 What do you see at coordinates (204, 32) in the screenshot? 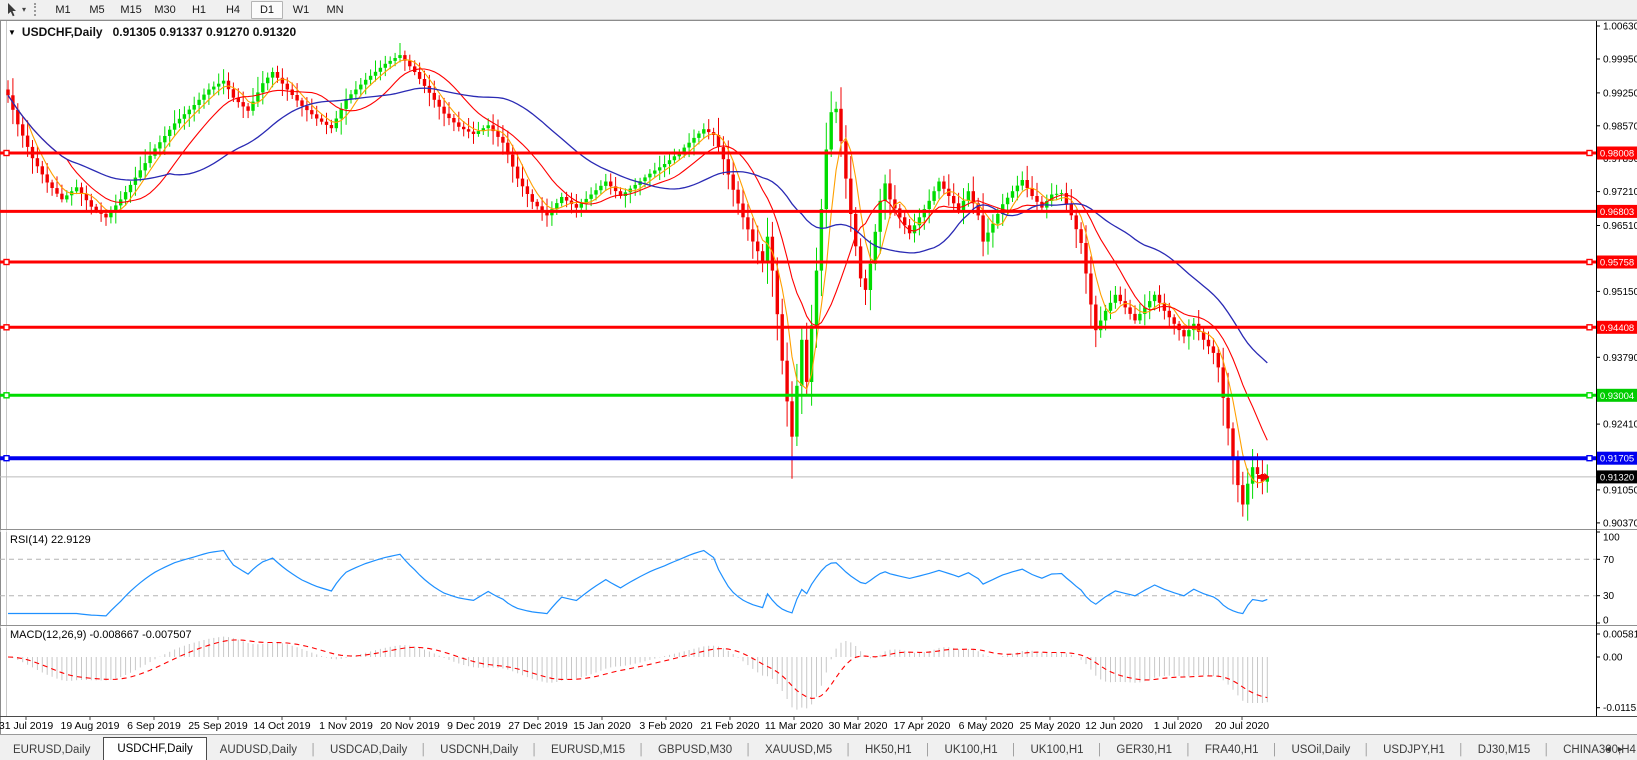
I see `chart-ohlc-values: 0.91305 0.91337 0.91270 0.91320` at bounding box center [204, 32].